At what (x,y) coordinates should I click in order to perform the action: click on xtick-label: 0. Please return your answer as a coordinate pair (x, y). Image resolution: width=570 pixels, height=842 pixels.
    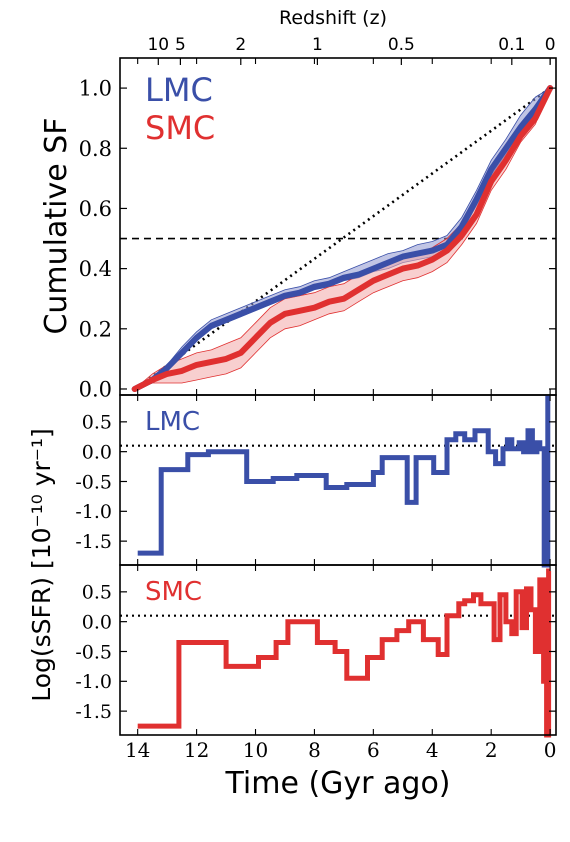
    Looking at the image, I should click on (550, 750).